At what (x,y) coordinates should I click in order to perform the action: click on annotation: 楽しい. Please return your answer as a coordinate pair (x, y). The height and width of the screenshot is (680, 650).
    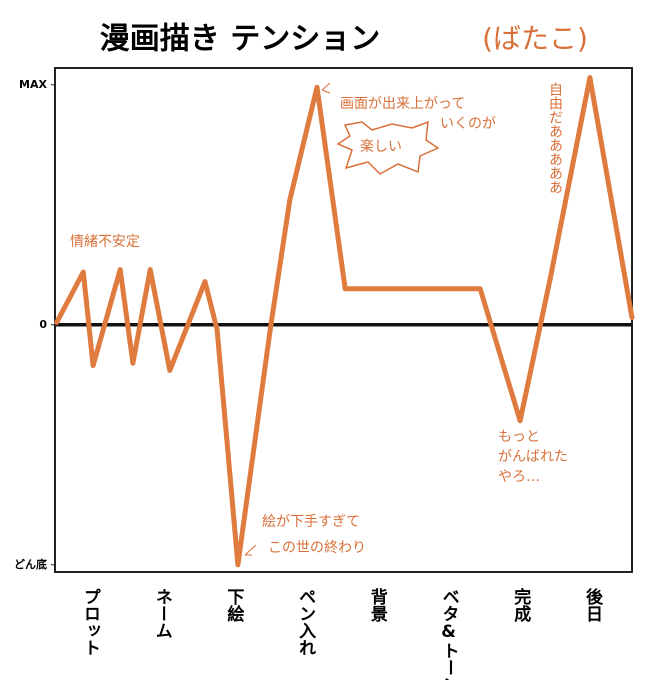
    Looking at the image, I should click on (381, 147).